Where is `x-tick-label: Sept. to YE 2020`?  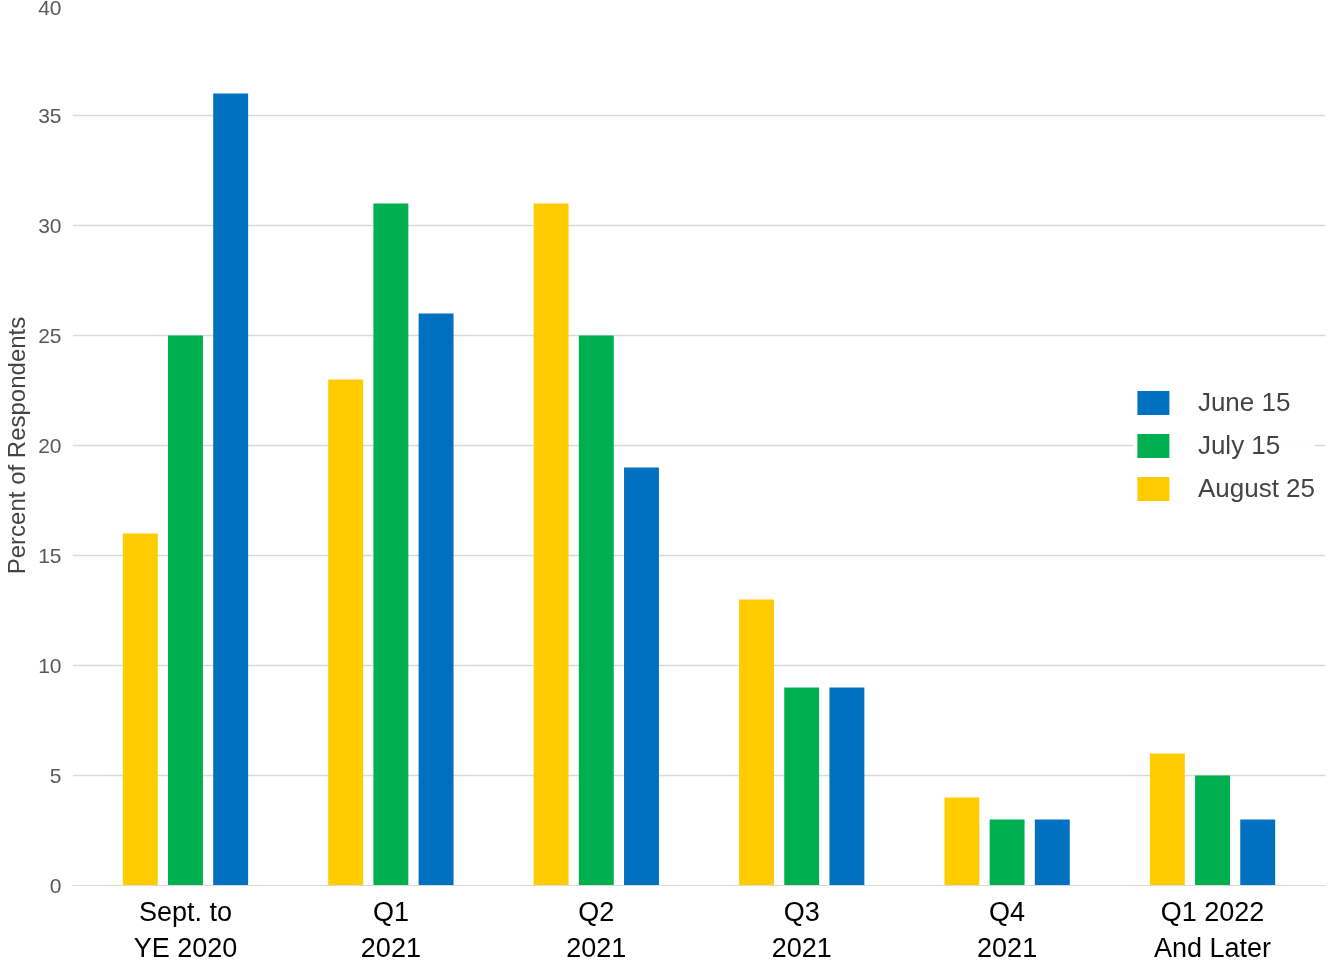
x-tick-label: Sept. to YE 2020 is located at coordinates (185, 929).